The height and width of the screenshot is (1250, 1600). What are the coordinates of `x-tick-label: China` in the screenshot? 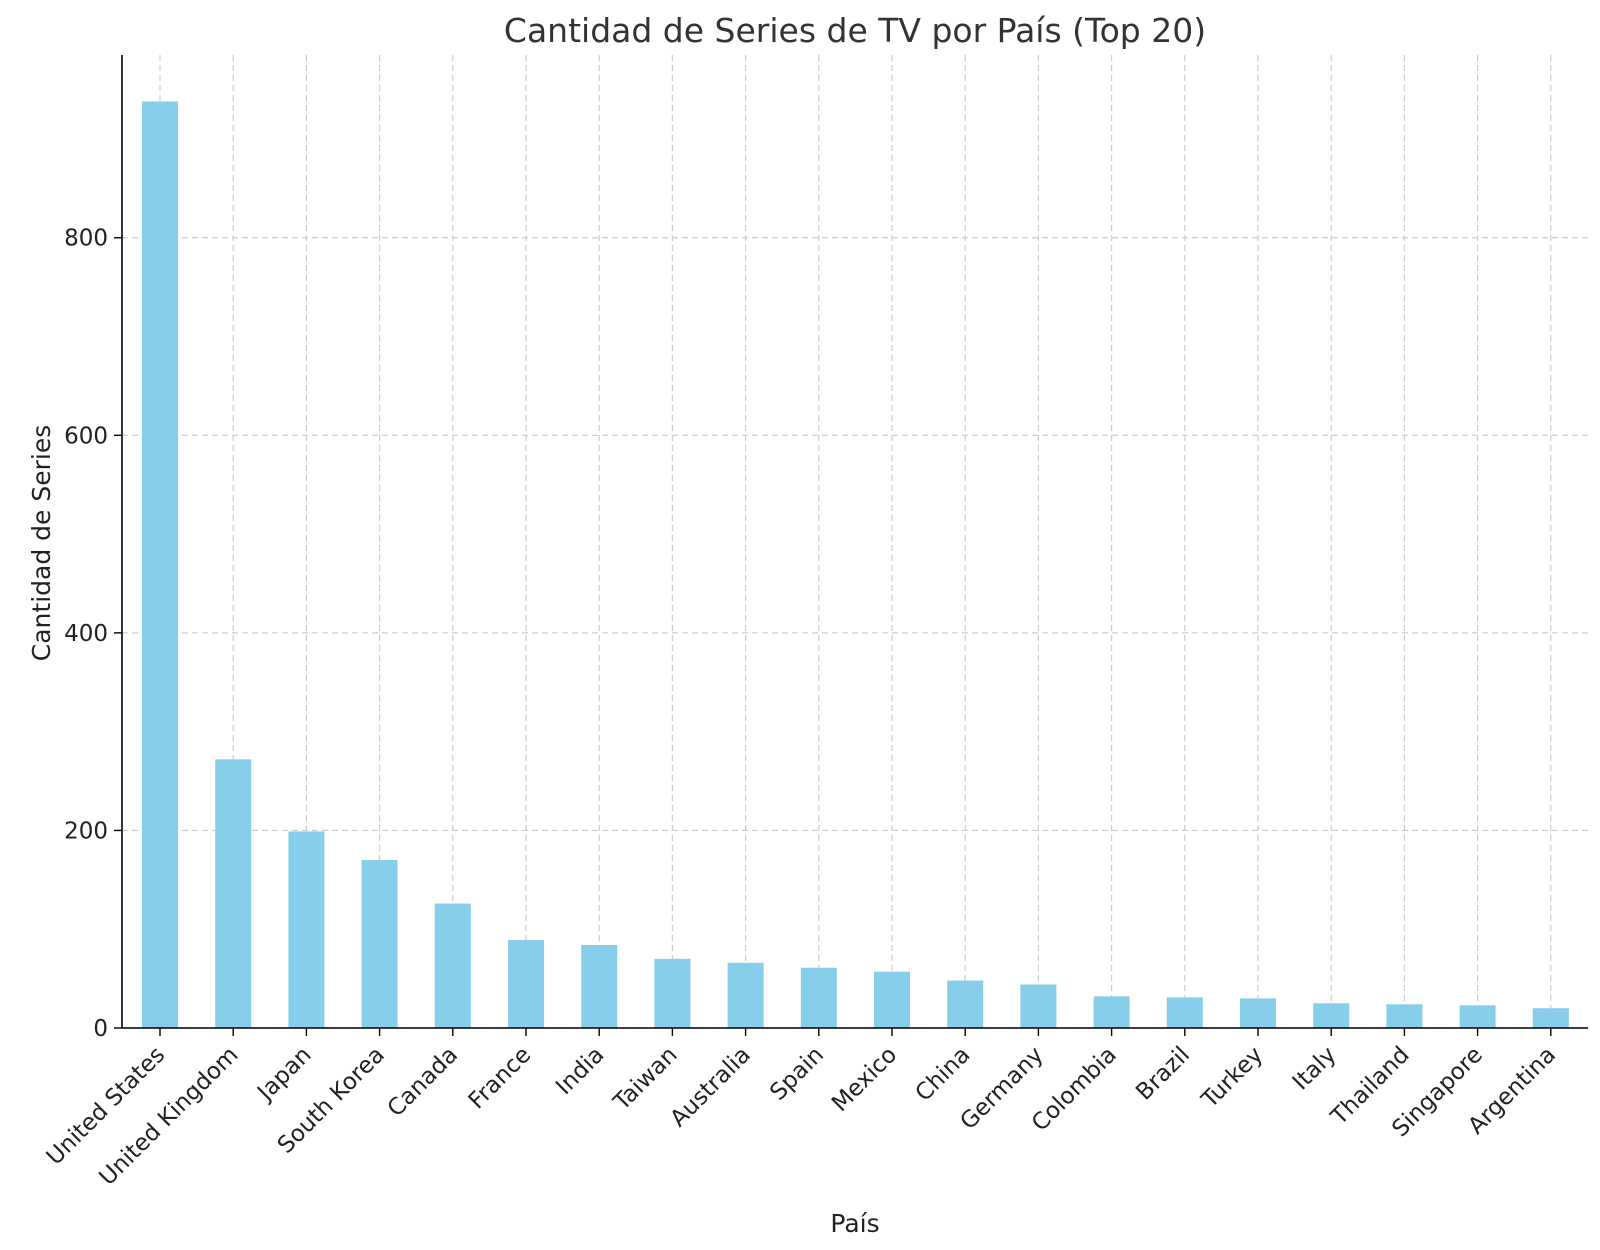 It's located at (943, 1074).